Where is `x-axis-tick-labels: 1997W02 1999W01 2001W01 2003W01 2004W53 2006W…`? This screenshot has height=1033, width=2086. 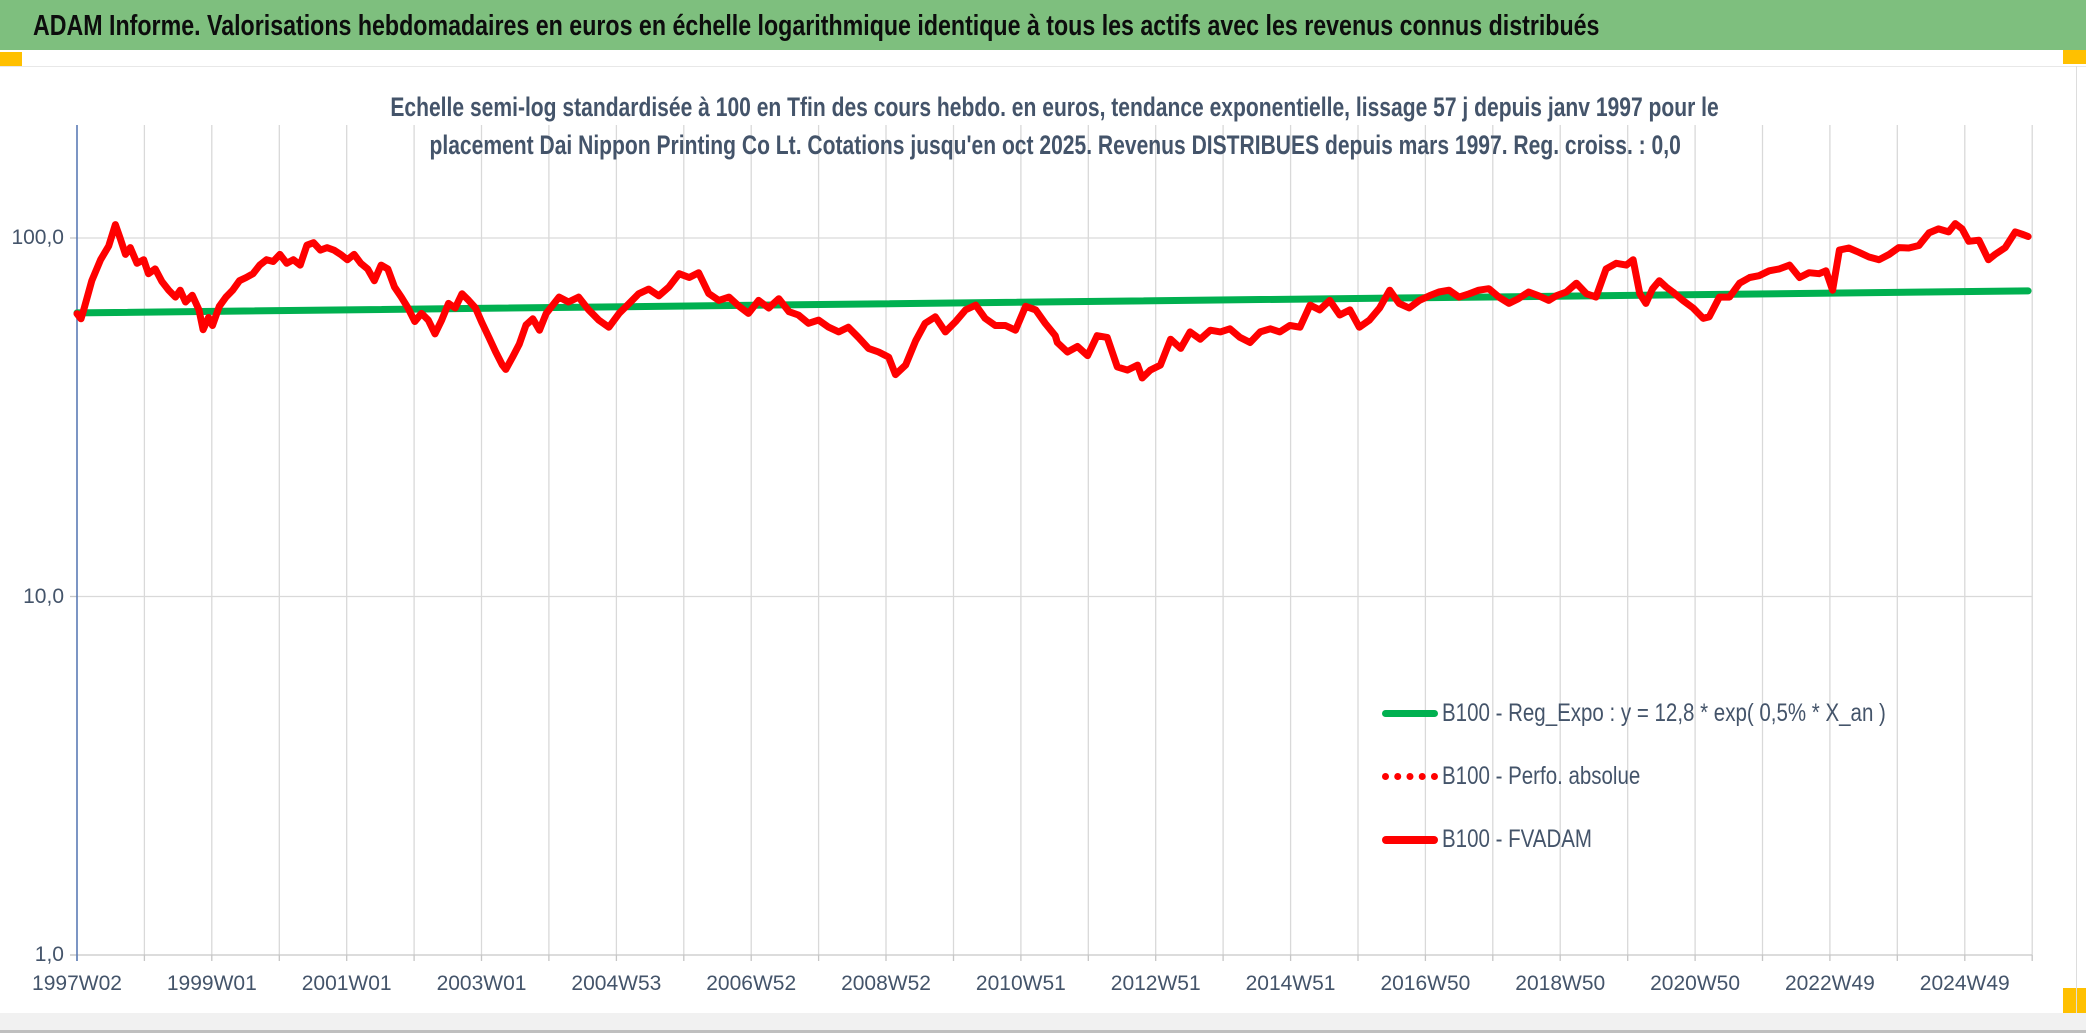 x-axis-tick-labels: 1997W02 1999W01 2001W01 2003W01 2004W53 2006W… is located at coordinates (1043, 985).